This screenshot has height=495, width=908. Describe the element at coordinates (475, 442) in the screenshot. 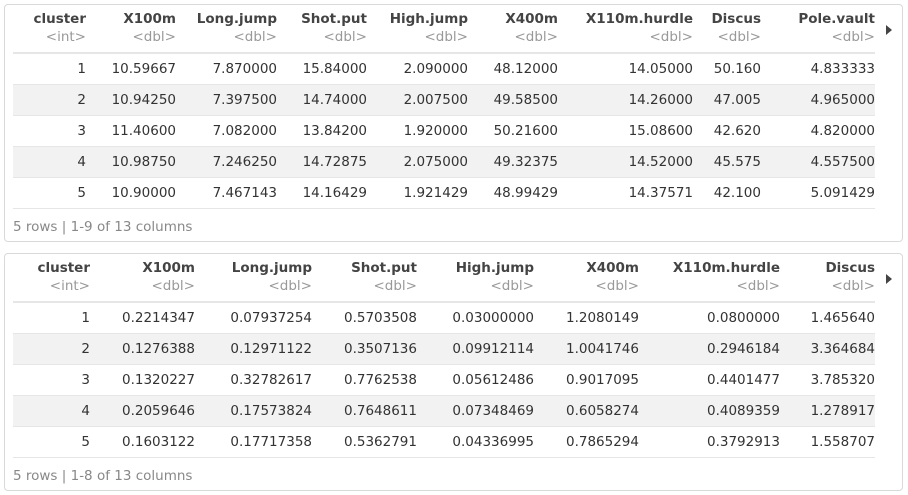

I see `table-cell: 0.04336995` at that location.